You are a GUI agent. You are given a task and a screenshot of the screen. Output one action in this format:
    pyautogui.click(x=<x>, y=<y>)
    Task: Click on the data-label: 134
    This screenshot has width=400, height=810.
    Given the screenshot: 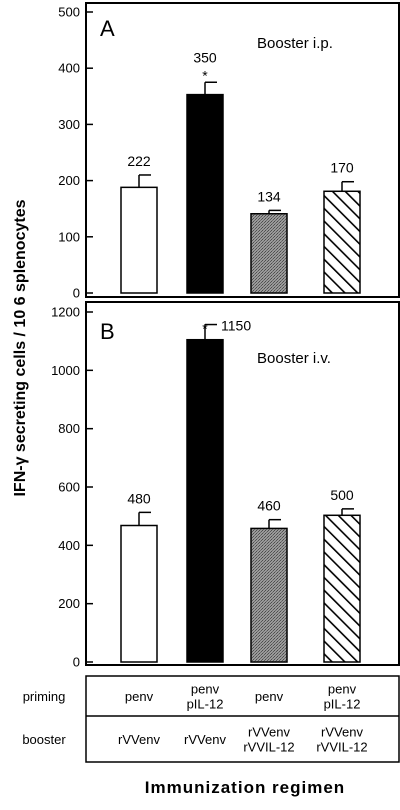 What is the action you would take?
    pyautogui.click(x=269, y=196)
    